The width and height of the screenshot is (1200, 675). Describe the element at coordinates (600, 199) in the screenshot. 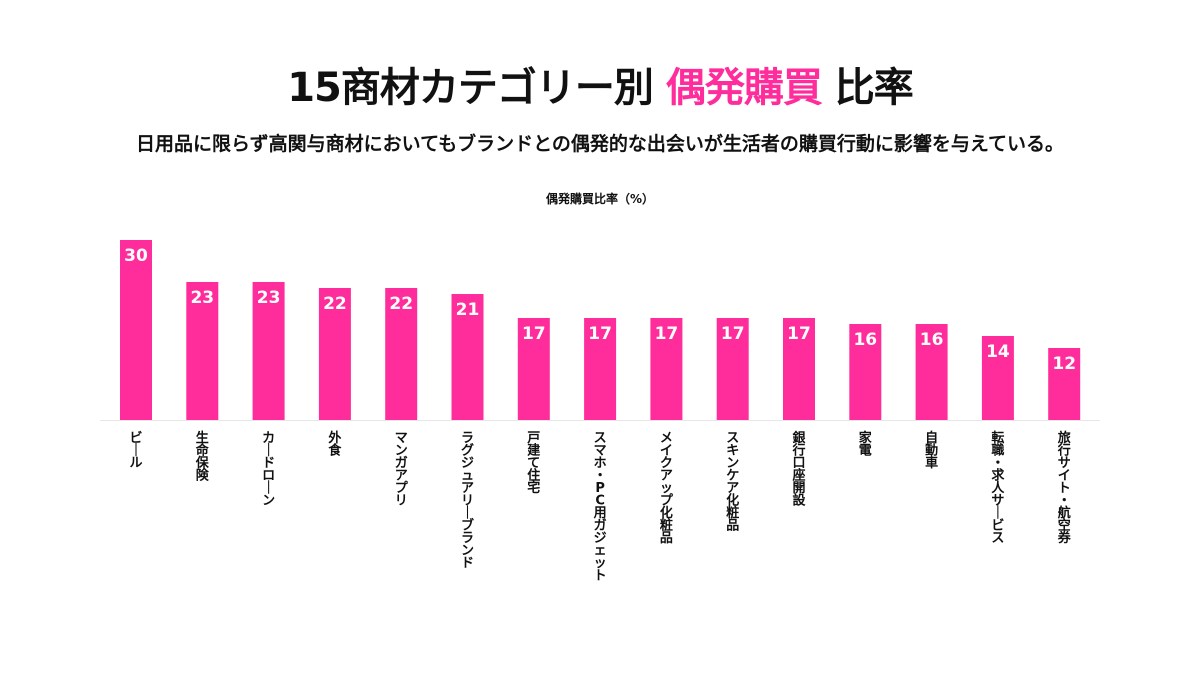

I see `y-axis-label: 偶発購買比率（%）` at that location.